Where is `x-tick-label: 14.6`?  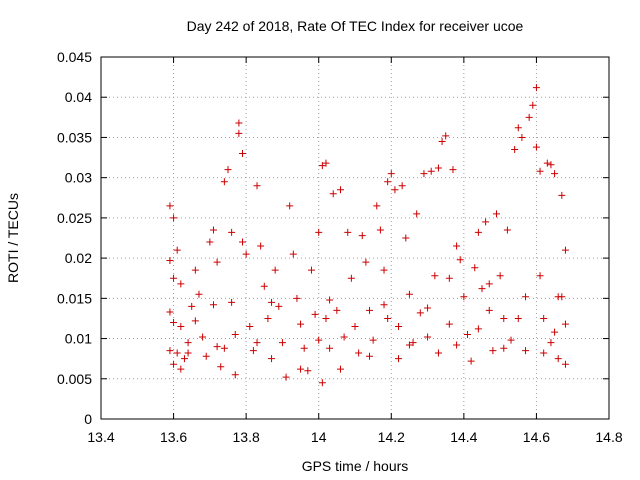 x-tick-label: 14.6 is located at coordinates (536, 437).